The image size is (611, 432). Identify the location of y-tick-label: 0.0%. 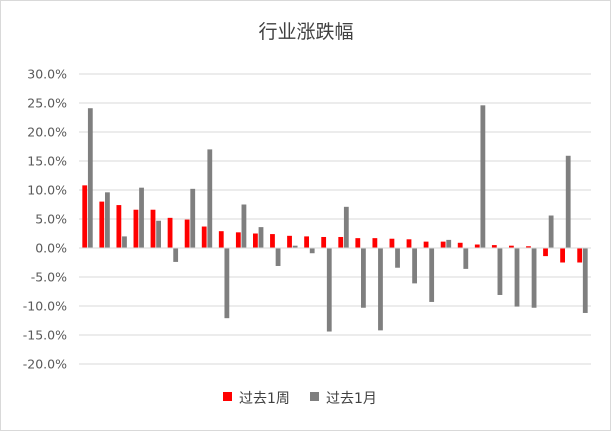
(51, 248).